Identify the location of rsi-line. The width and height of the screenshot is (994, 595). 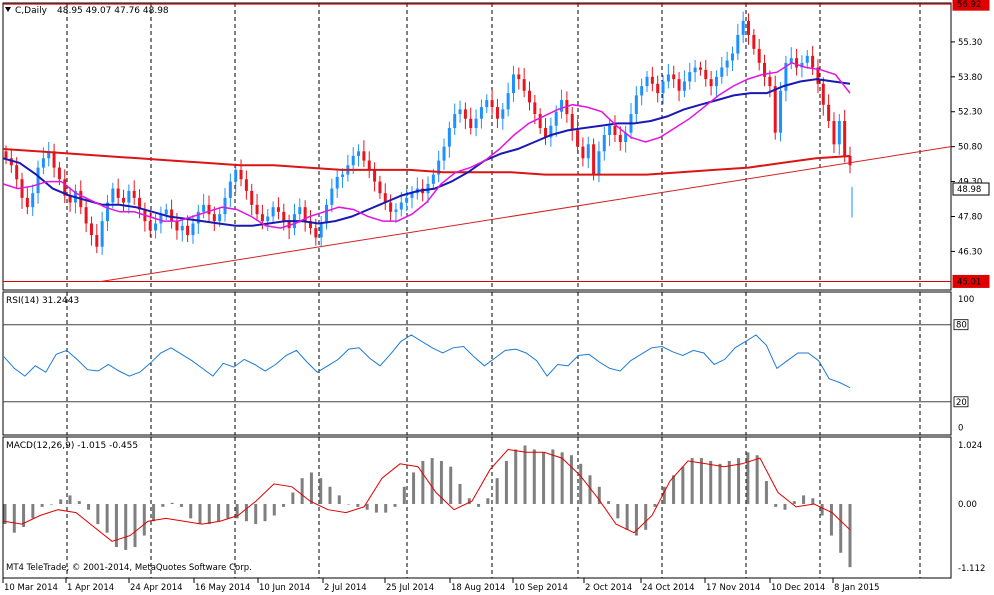
(427, 361).